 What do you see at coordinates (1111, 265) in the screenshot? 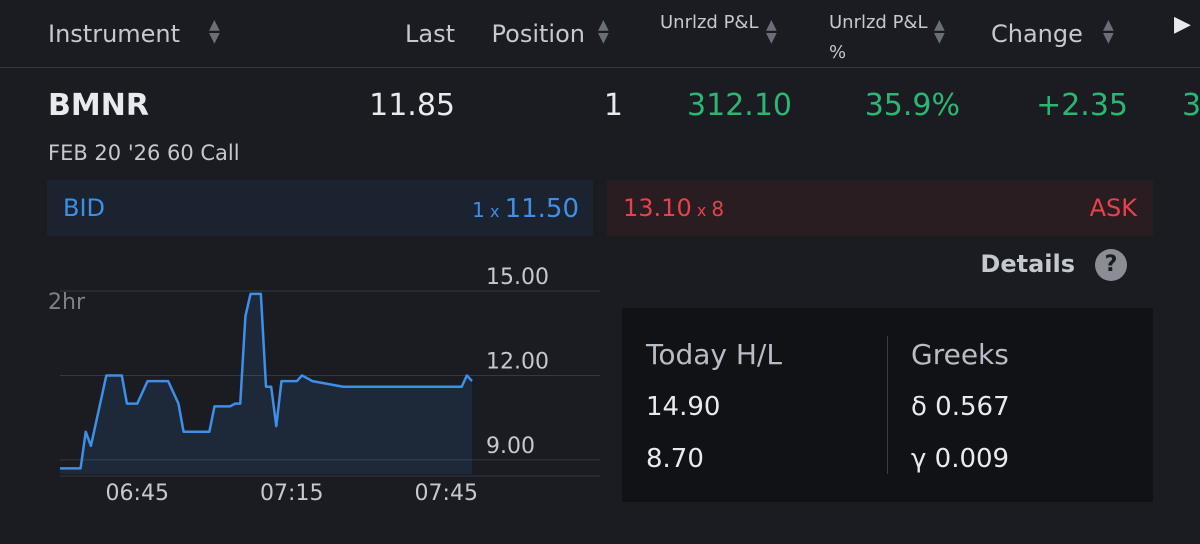
I see `help-icon: ?` at bounding box center [1111, 265].